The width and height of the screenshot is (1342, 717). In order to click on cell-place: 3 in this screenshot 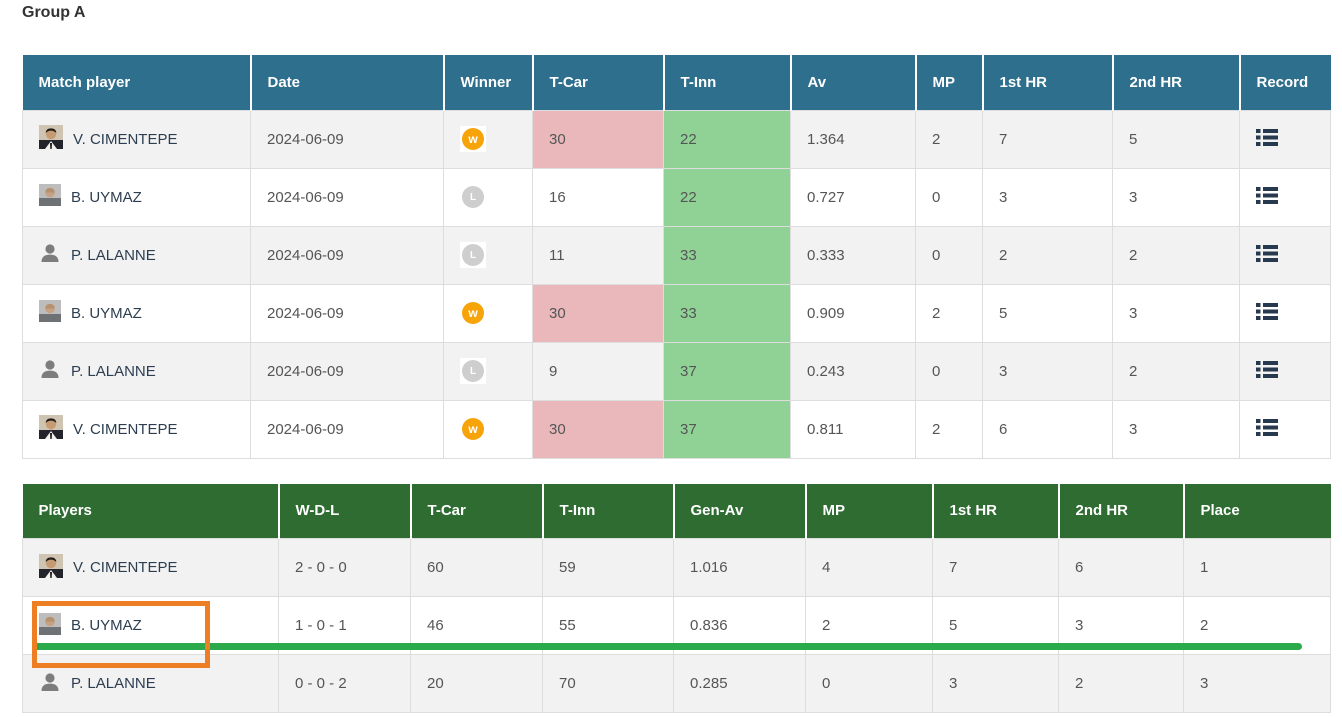, I will do `click(1257, 683)`.